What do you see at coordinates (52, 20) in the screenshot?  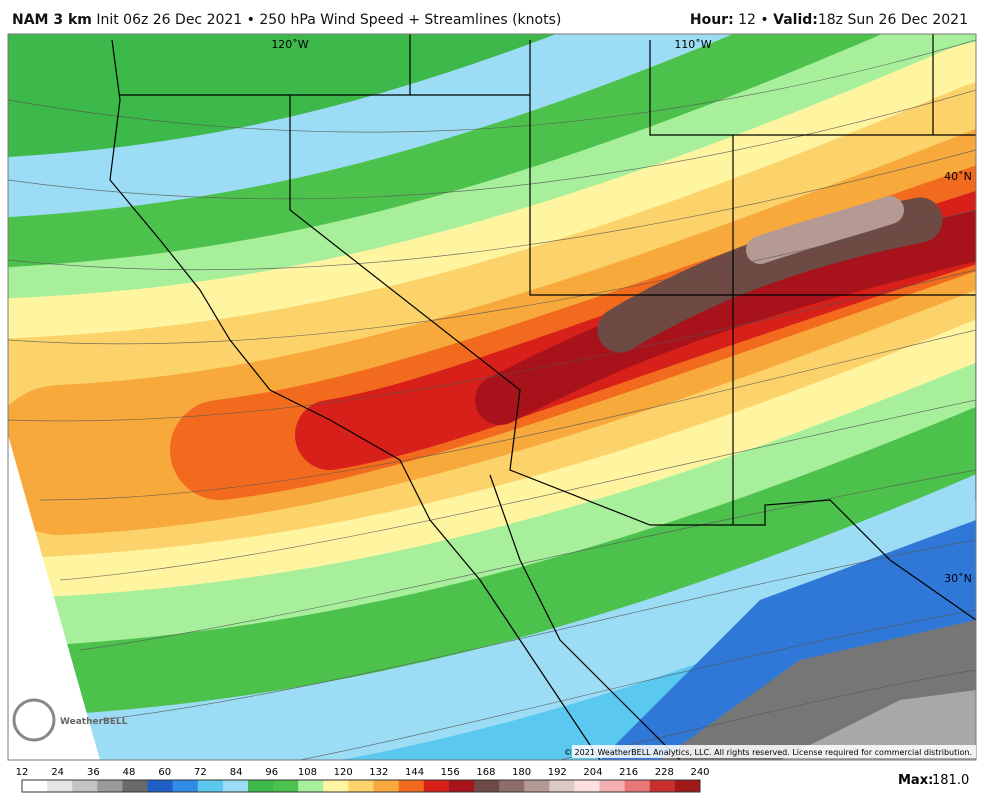 I see `model: NAM 3 km` at bounding box center [52, 20].